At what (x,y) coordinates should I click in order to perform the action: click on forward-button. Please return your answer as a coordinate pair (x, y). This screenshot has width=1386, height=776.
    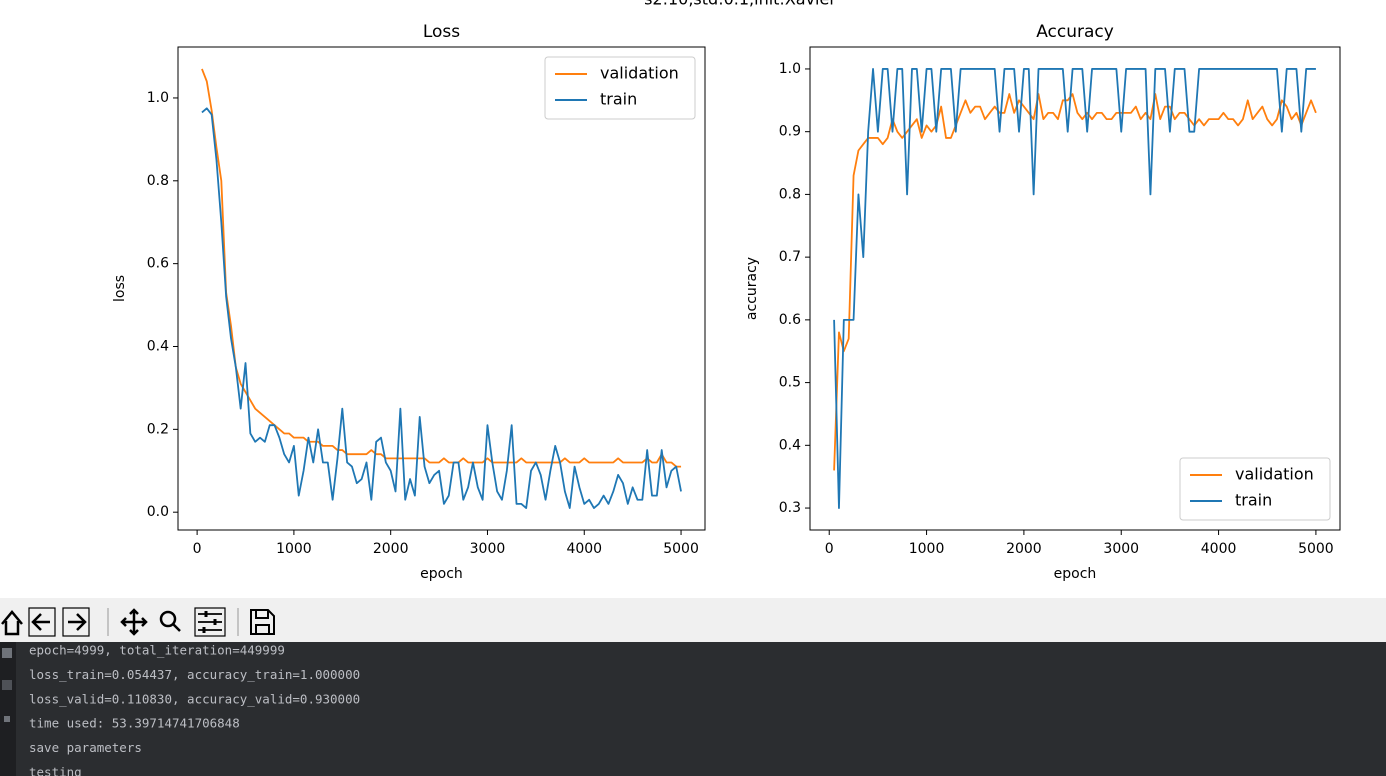
    Looking at the image, I should click on (76, 622).